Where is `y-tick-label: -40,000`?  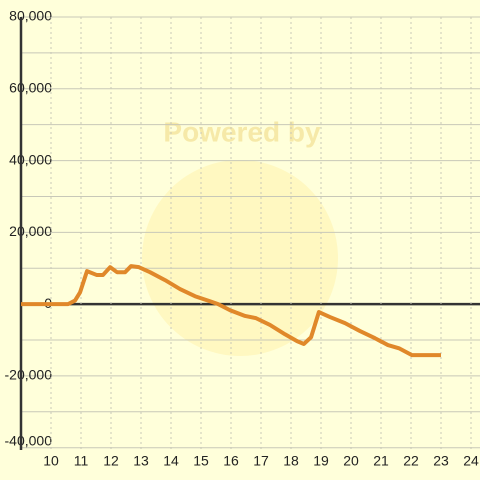 y-tick-label: -40,000 is located at coordinates (29, 441).